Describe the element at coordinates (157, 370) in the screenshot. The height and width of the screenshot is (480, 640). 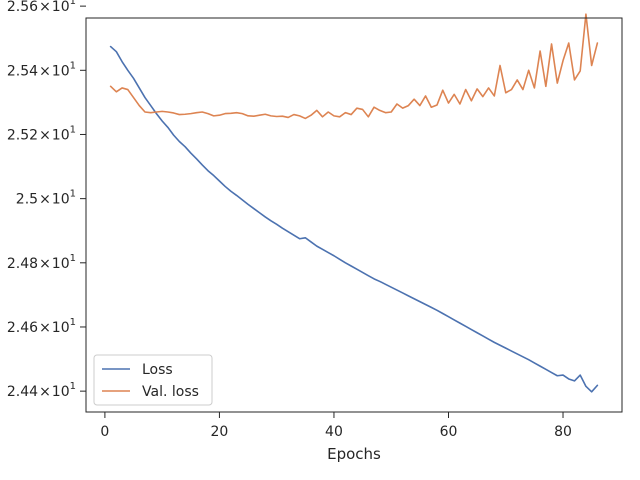
I see `legend-label: Loss` at that location.